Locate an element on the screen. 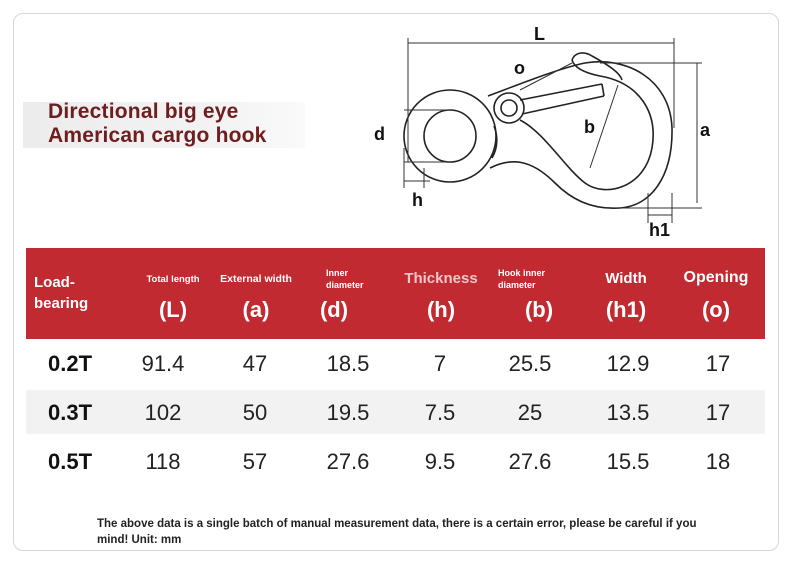  header-opening: Opening (o) is located at coordinates (716, 293).